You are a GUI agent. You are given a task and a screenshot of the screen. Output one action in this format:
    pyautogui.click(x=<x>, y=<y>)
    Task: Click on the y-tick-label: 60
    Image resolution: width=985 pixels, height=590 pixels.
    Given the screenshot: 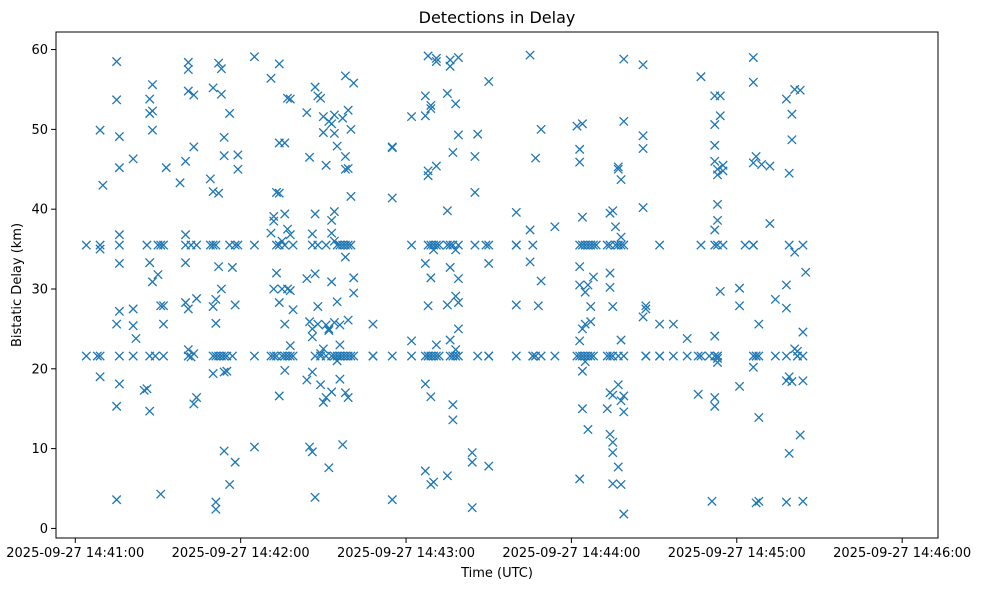 What is the action you would take?
    pyautogui.click(x=39, y=50)
    